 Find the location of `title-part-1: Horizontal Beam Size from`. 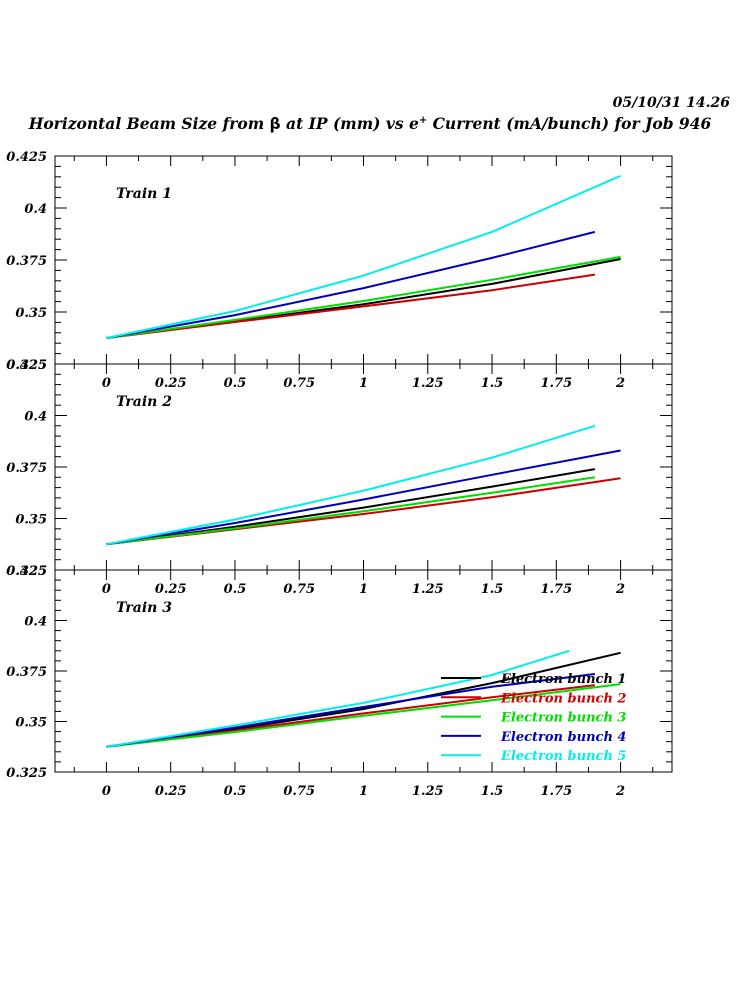

title-part-1: Horizontal Beam Size from is located at coordinates (149, 123).